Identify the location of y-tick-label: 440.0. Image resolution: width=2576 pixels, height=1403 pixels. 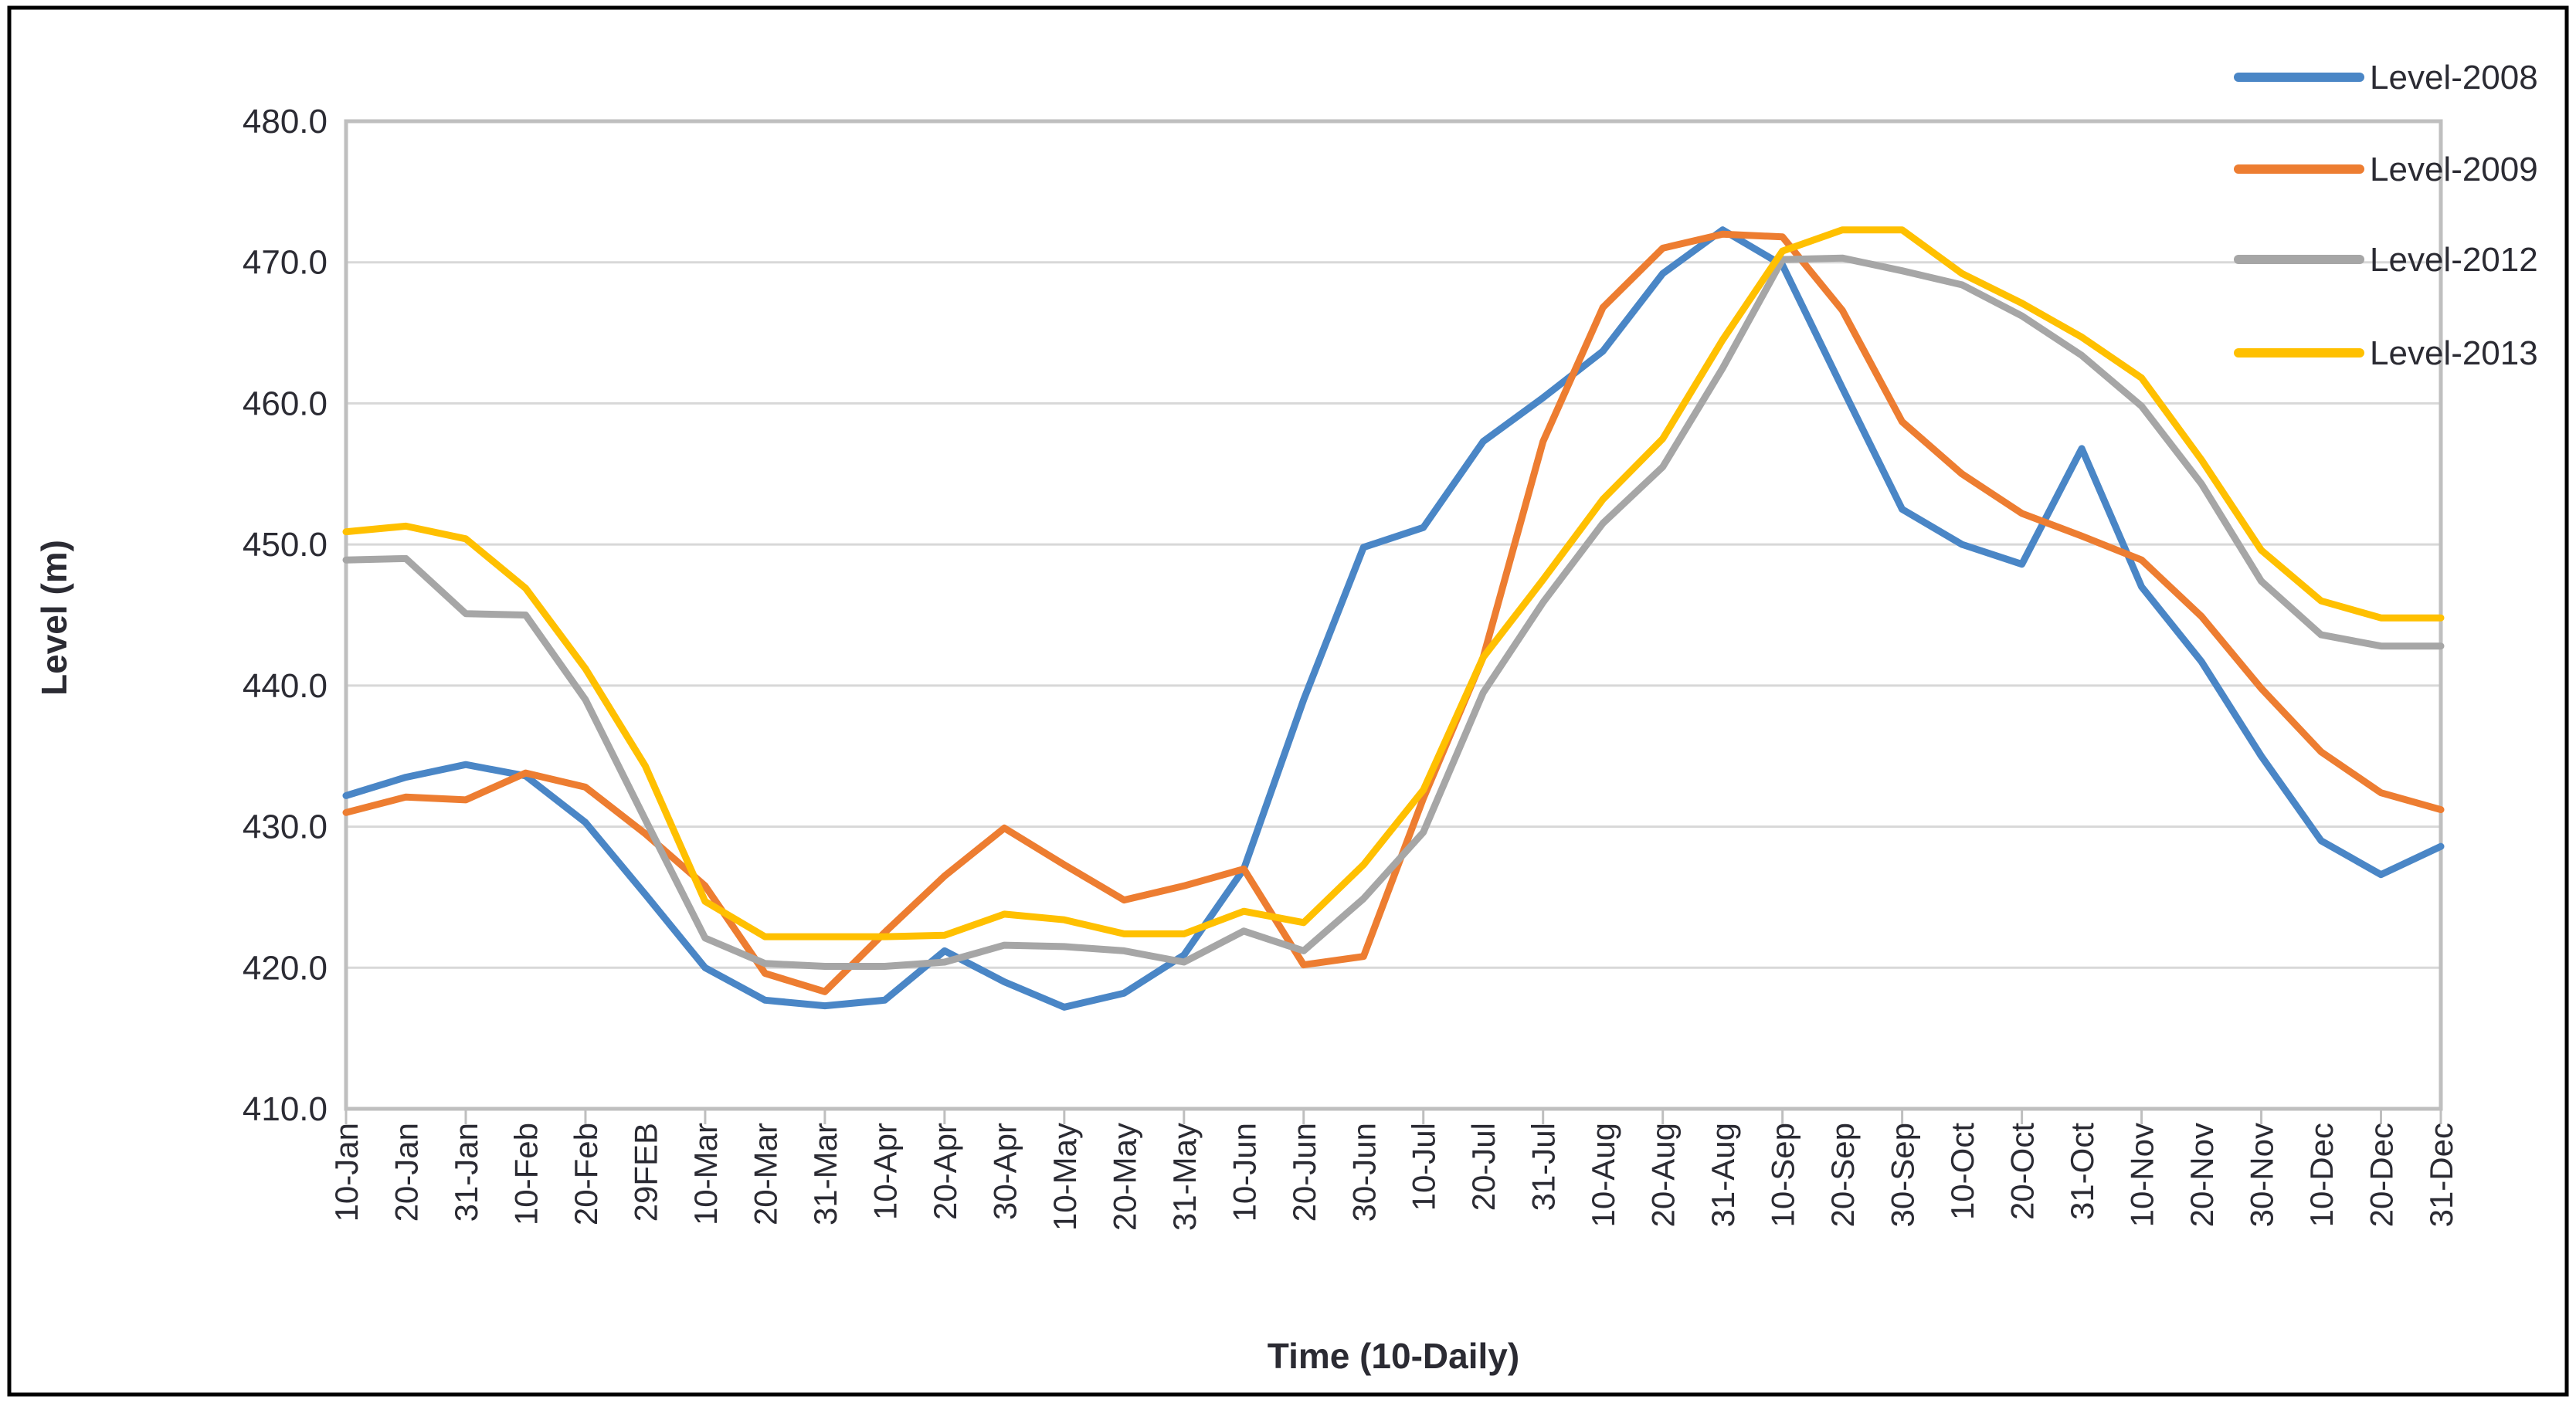
(285, 686).